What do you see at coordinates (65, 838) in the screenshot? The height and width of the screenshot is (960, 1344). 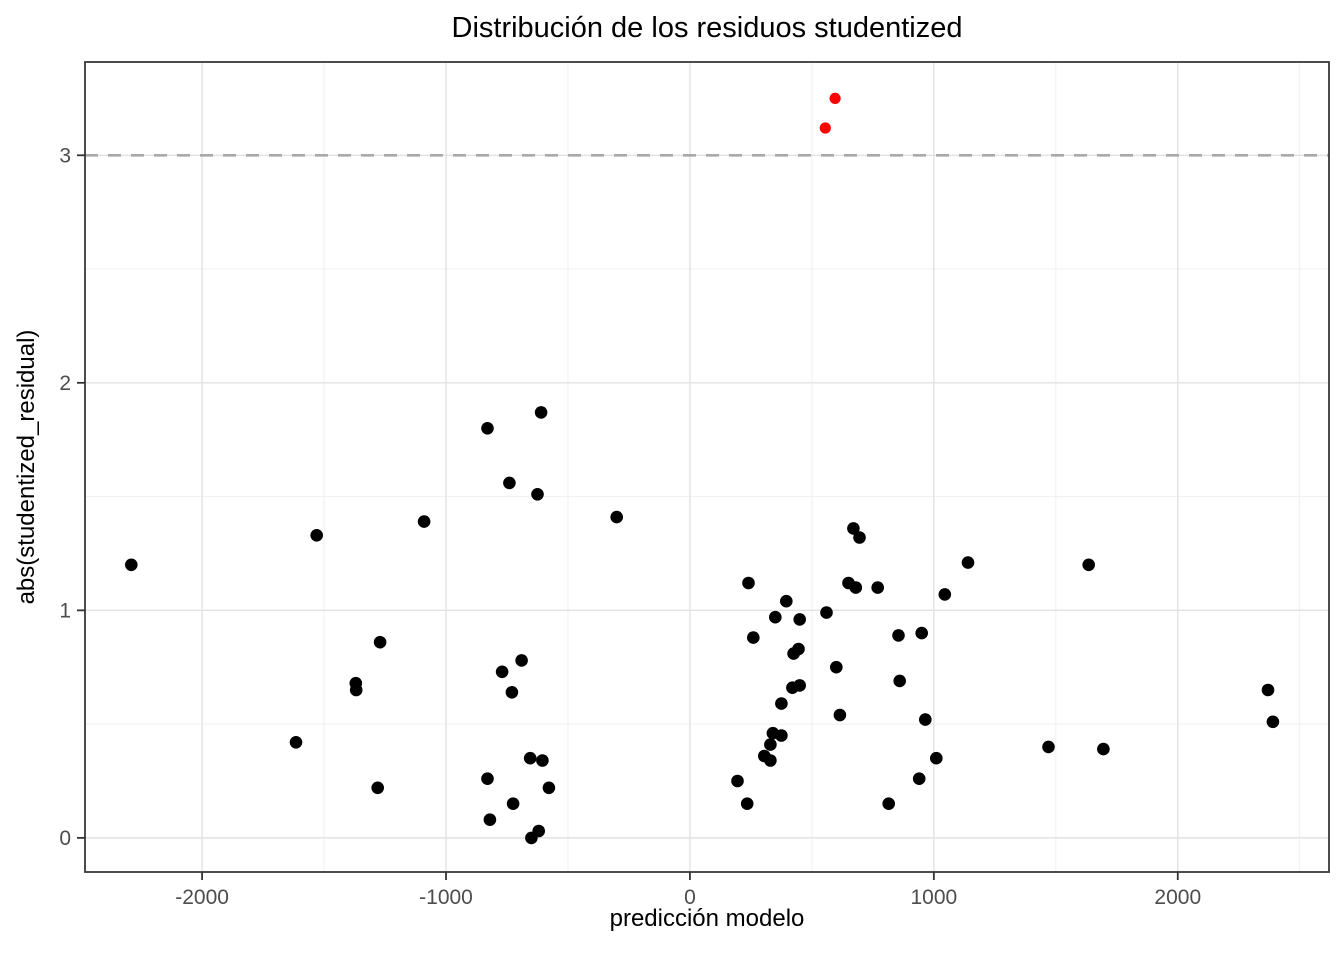 I see `y-tick-label: 0` at bounding box center [65, 838].